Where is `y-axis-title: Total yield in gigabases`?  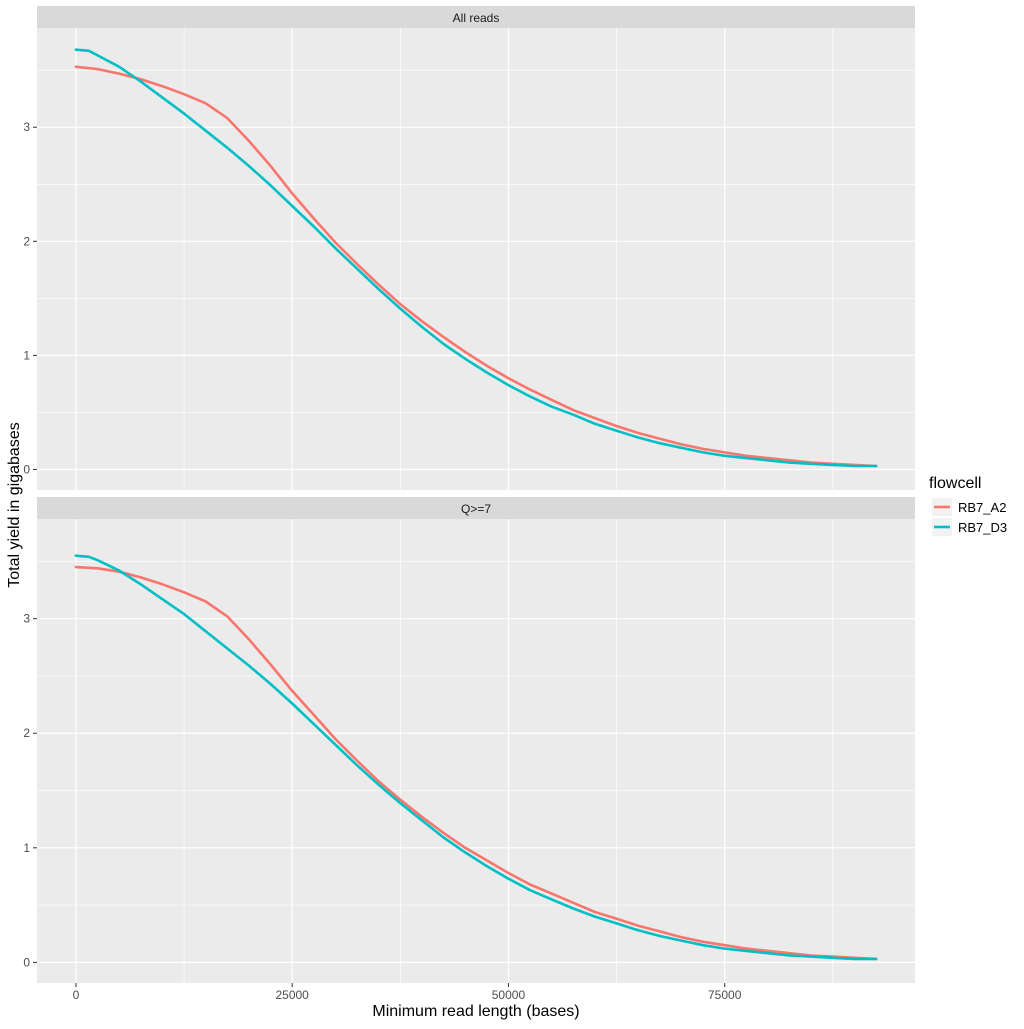
y-axis-title: Total yield in gigabases is located at coordinates (14, 504).